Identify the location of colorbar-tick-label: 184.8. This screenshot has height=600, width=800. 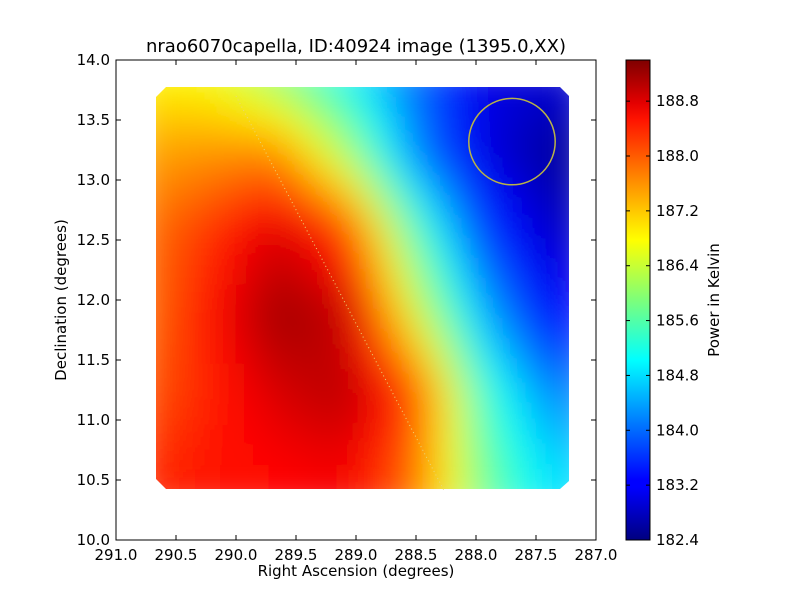
(677, 375).